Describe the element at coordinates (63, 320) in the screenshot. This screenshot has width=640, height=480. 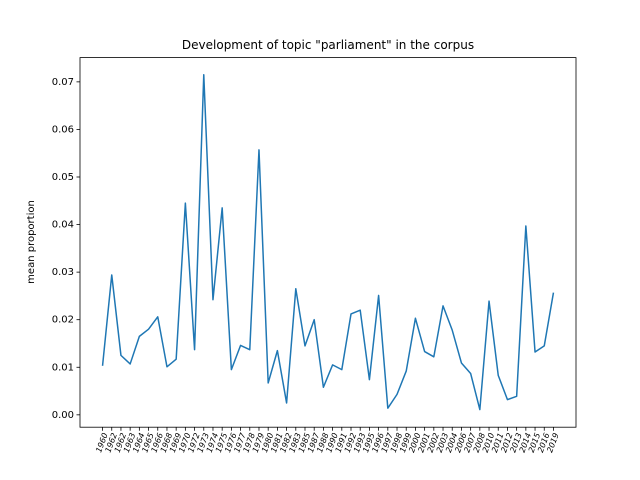
I see `y-tick-label: 0.02` at that location.